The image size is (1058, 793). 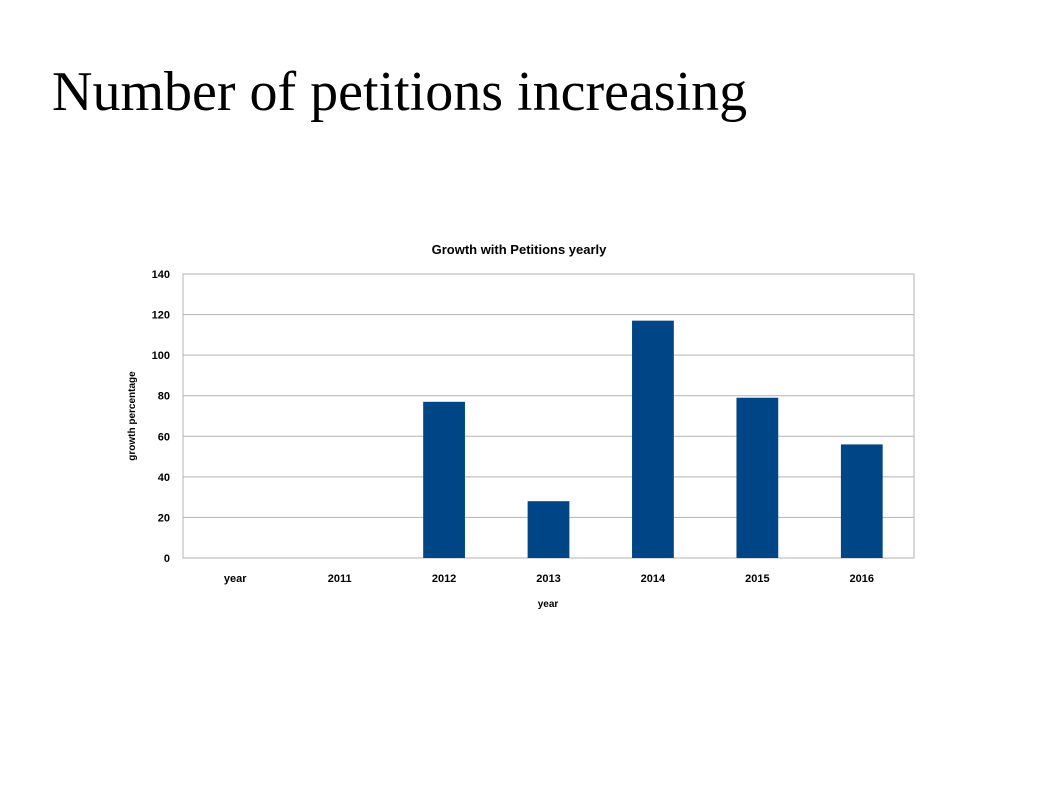 I want to click on bar-2013, so click(x=548, y=529).